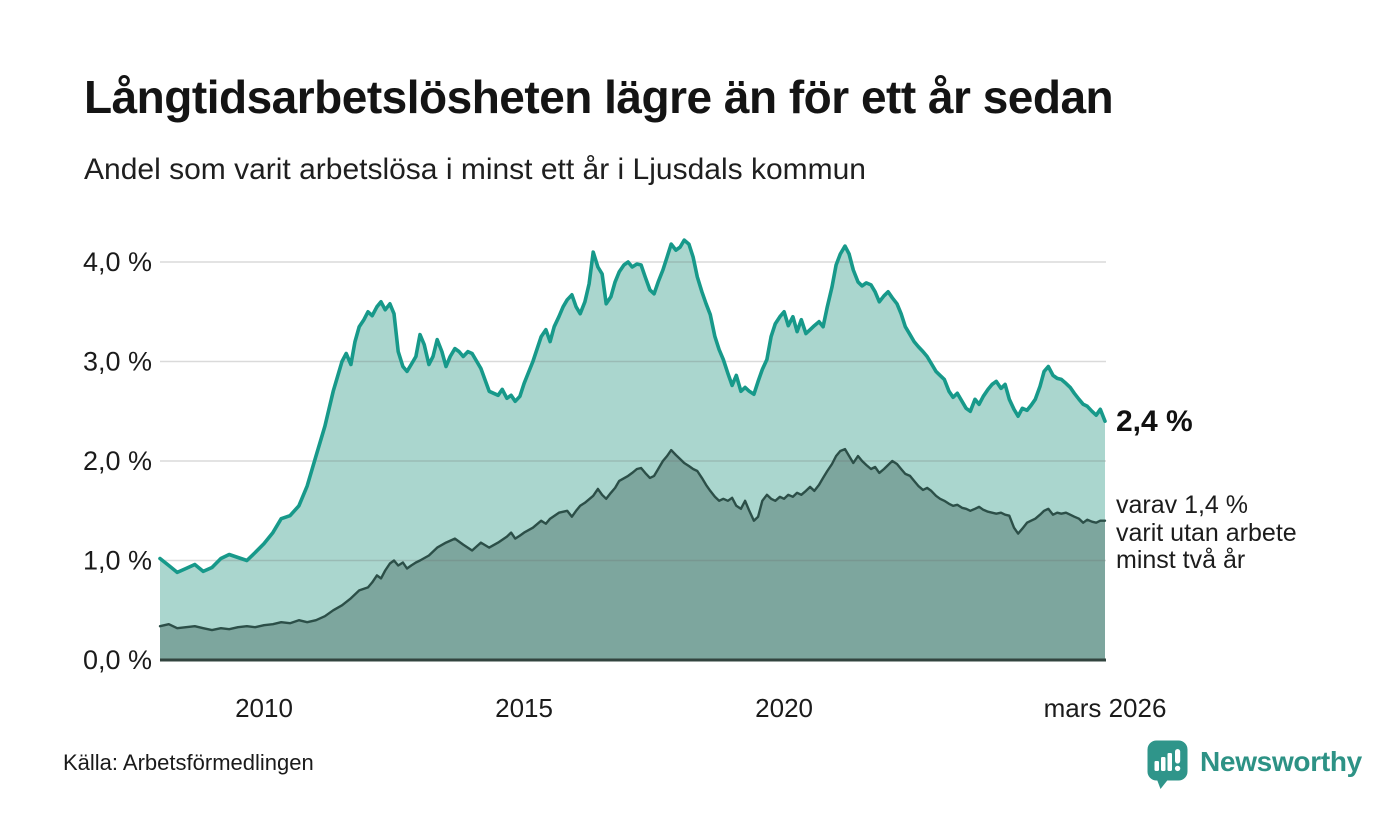 The height and width of the screenshot is (840, 1400). What do you see at coordinates (1181, 560) in the screenshot?
I see `secondary-value-line3: minst två år` at bounding box center [1181, 560].